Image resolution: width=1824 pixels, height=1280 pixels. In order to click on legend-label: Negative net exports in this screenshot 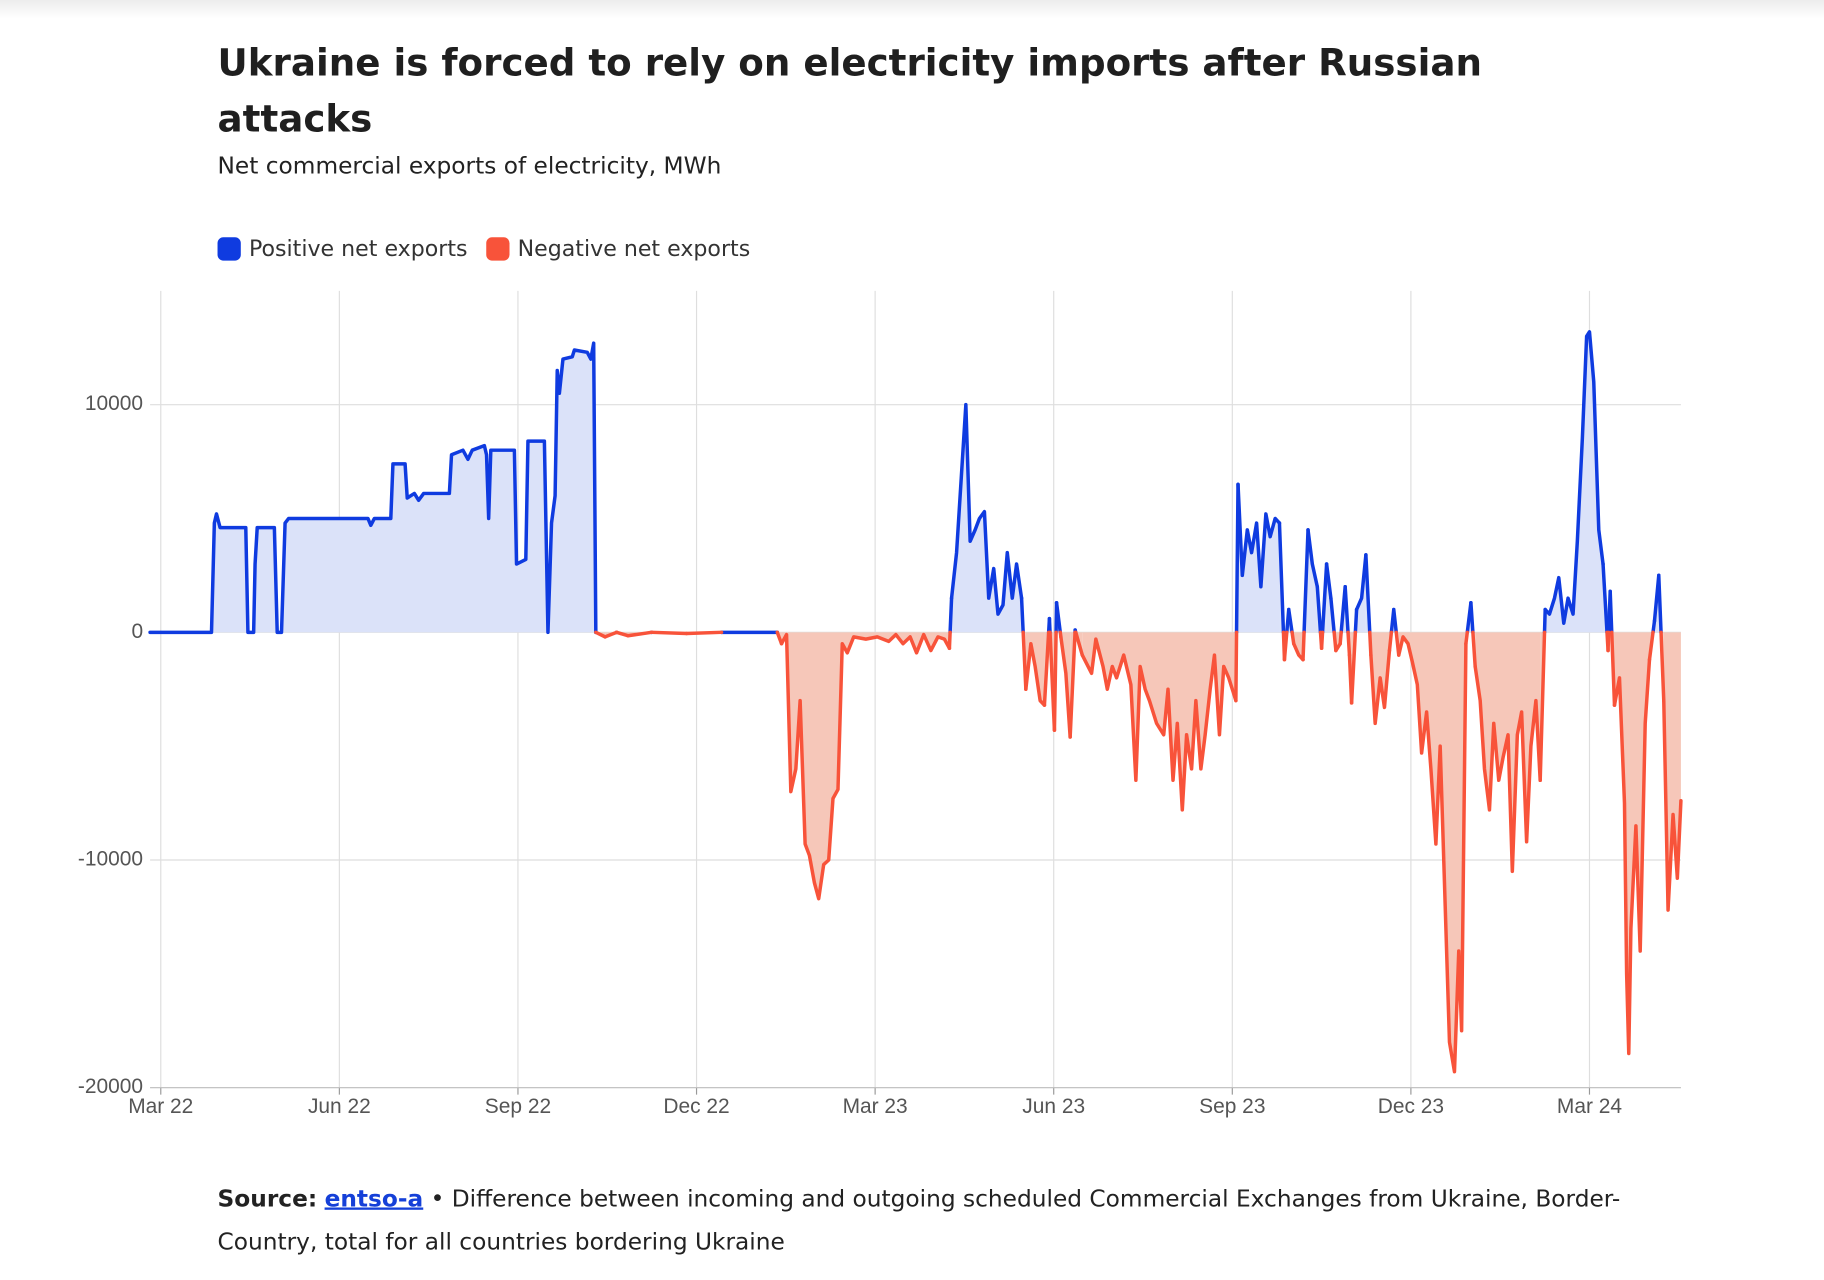, I will do `click(634, 249)`.